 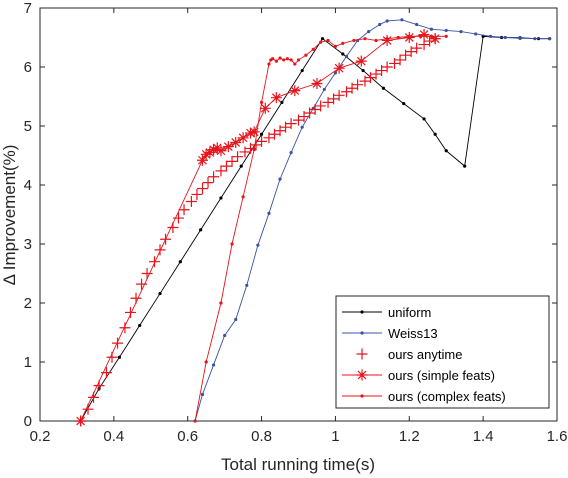 I want to click on x-tick-label: 0.4, so click(x=113, y=436).